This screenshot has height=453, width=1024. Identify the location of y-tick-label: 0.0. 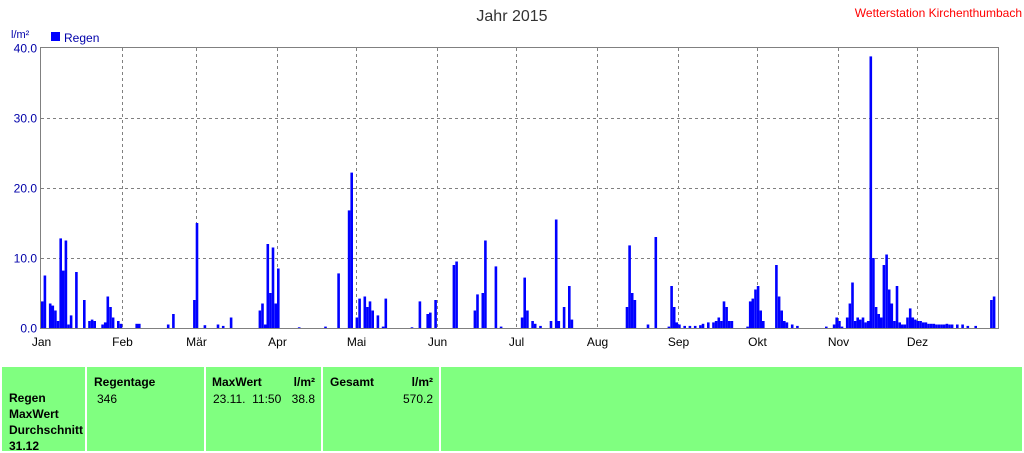
(28, 329).